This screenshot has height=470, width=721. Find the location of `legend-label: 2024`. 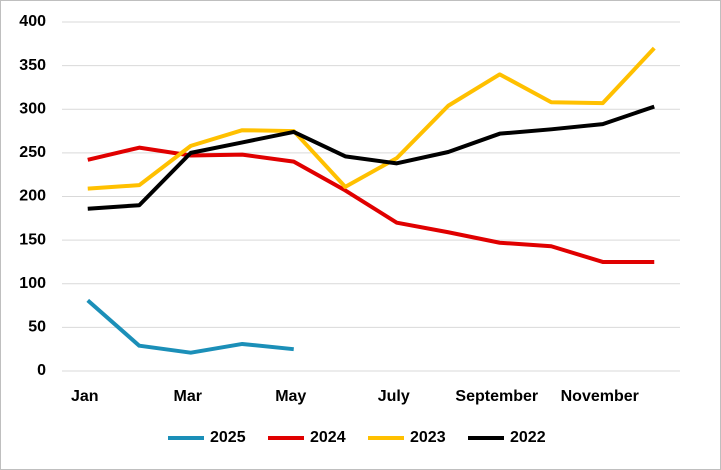

legend-label: 2024 is located at coordinates (328, 437).